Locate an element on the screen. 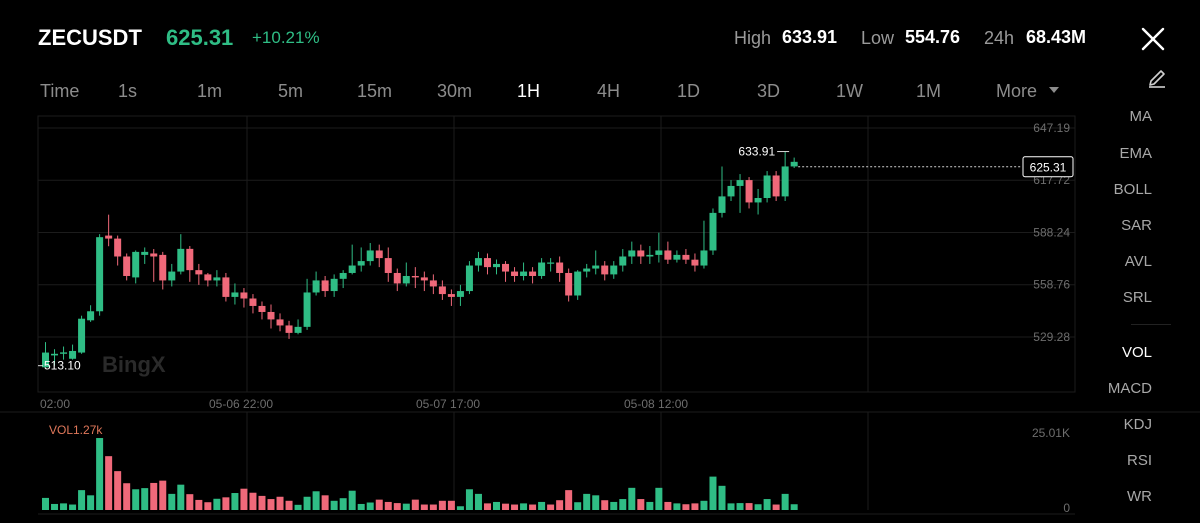 This screenshot has height=523, width=1200. last-price-tag-box is located at coordinates (1048, 167).